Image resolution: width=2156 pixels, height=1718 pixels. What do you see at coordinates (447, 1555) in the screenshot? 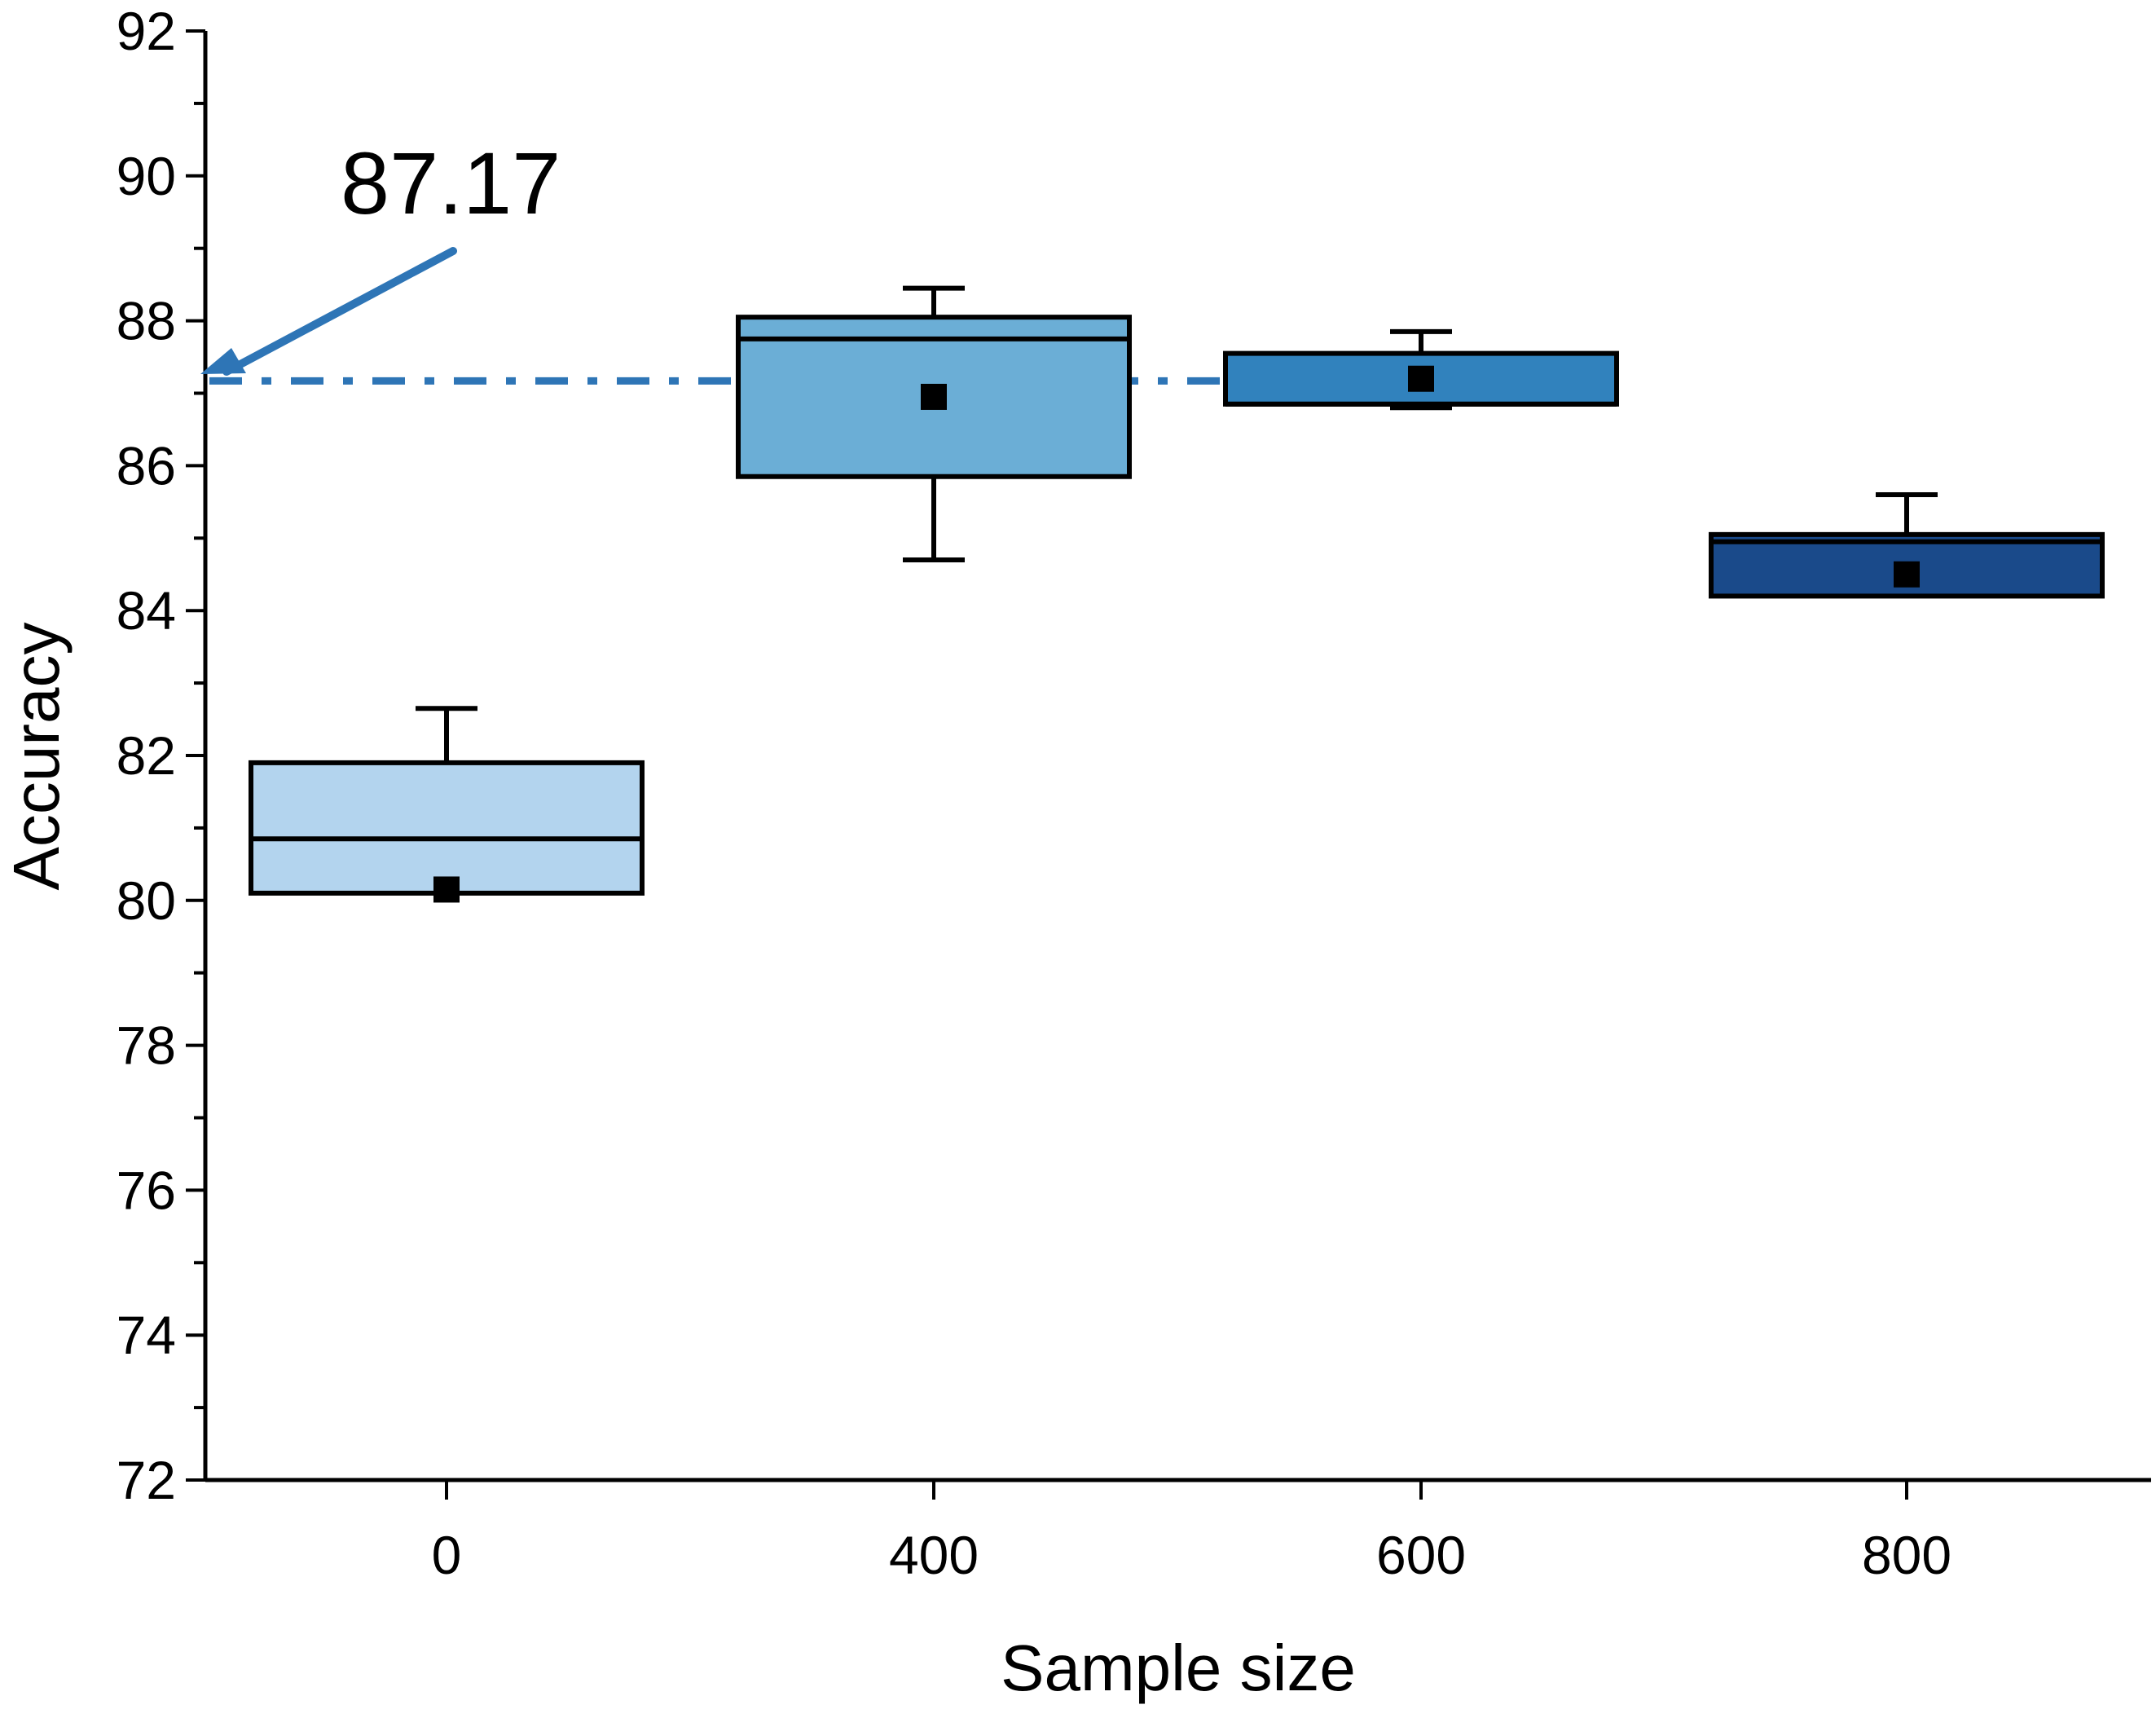
I see `x-tick-label: 0` at bounding box center [447, 1555].